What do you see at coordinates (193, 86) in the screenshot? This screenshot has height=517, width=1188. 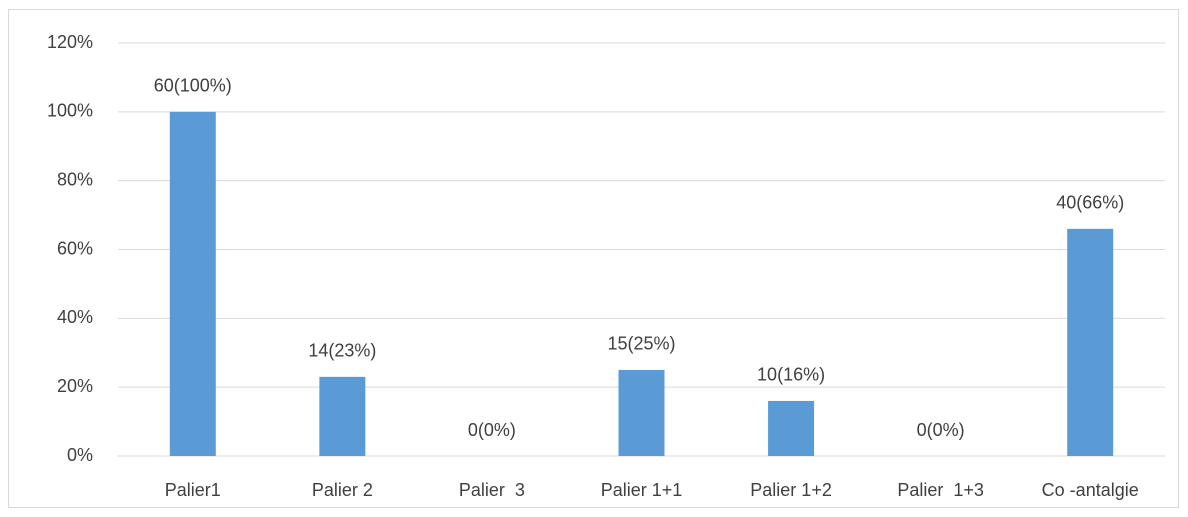 I see `data-label: 60(100%)` at bounding box center [193, 86].